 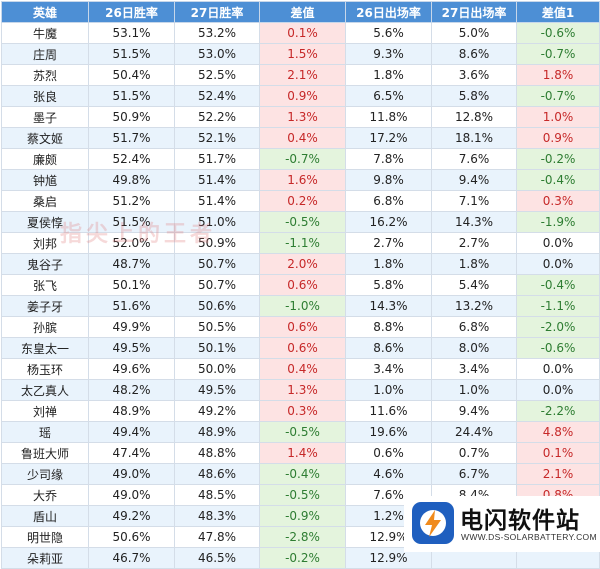 What do you see at coordinates (558, 54) in the screenshot?
I see `pickrate-diff-cell: -0.7%` at bounding box center [558, 54].